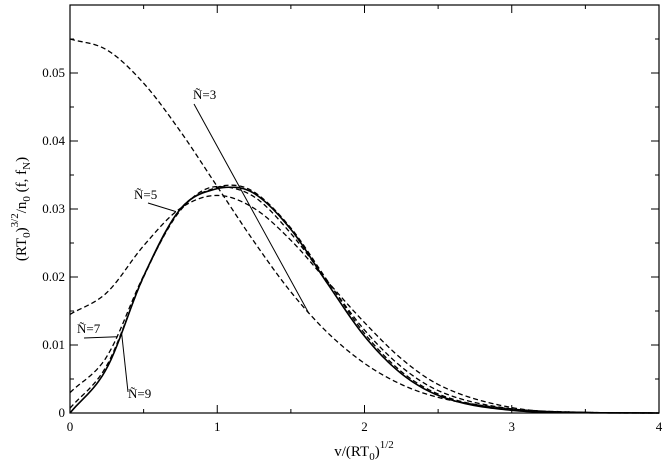 This screenshot has width=664, height=469. I want to click on y-tick-label: 0.03, so click(53, 208).